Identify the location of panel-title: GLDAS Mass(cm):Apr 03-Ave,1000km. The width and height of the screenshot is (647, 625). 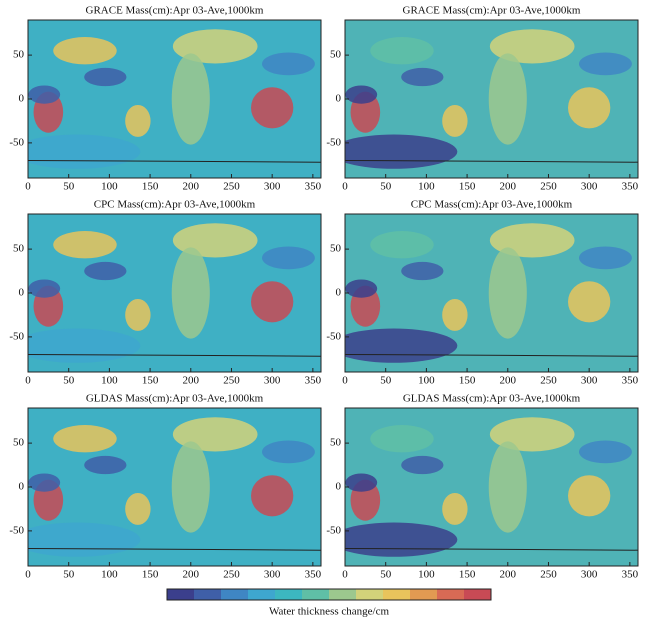
(175, 399).